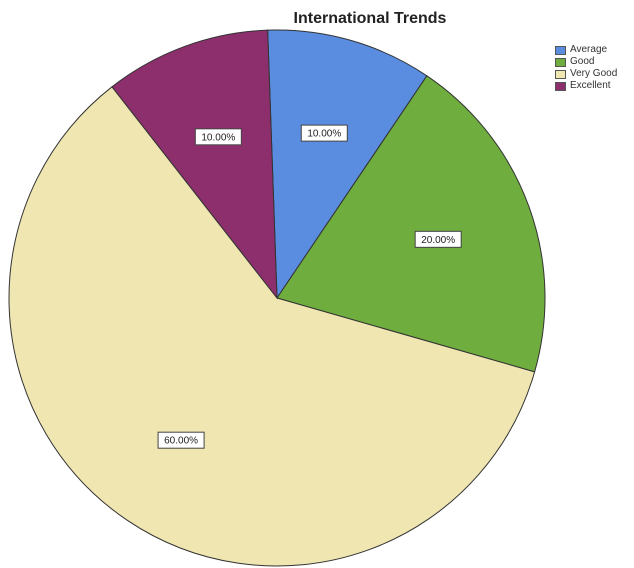  What do you see at coordinates (582, 61) in the screenshot?
I see `legend-label-good: Good` at bounding box center [582, 61].